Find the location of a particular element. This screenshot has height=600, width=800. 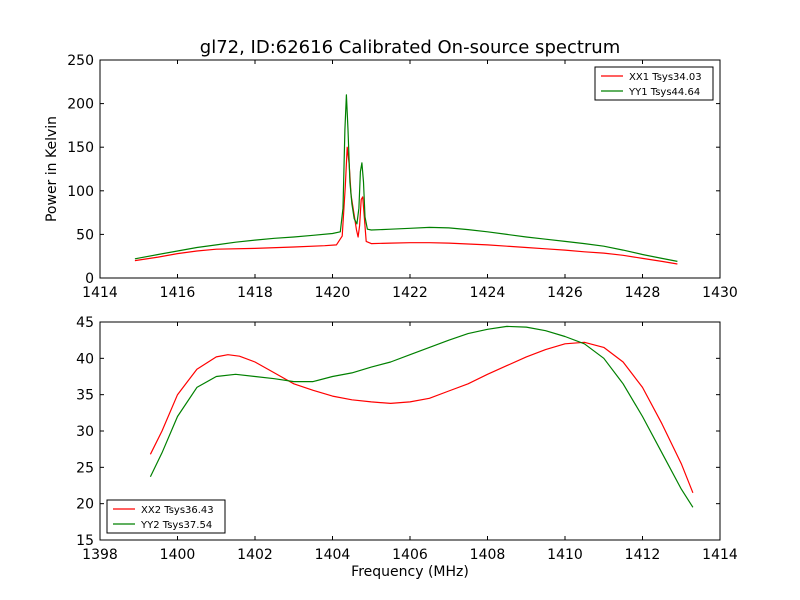

legend-label: XX1 Tsys34.03 is located at coordinates (665, 77).